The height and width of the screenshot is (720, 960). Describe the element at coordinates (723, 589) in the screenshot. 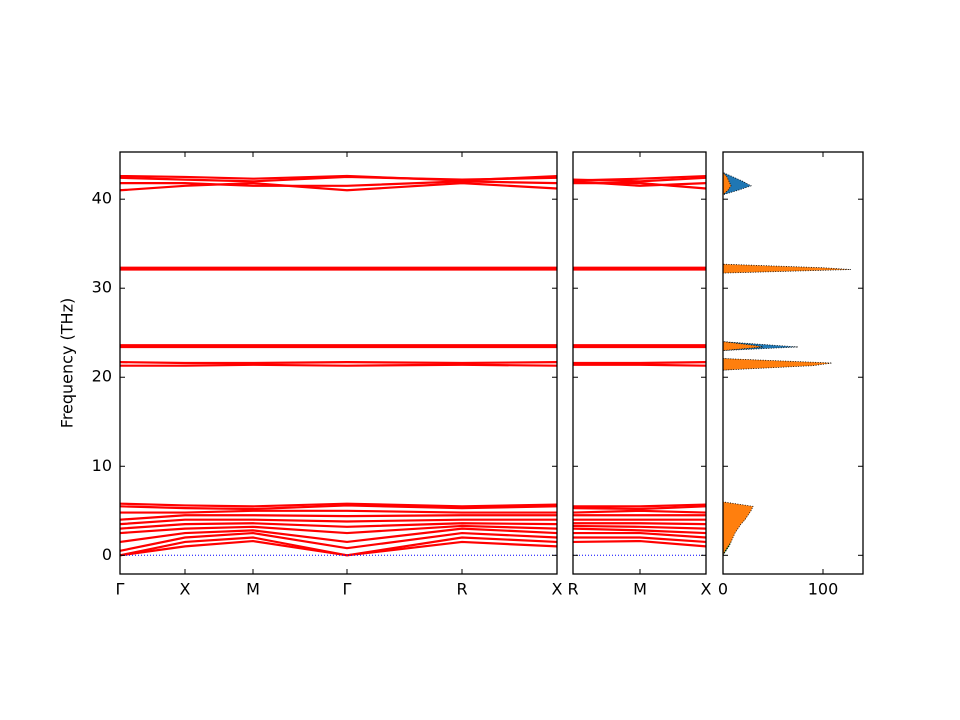

I see `x-tick-label: 0` at that location.